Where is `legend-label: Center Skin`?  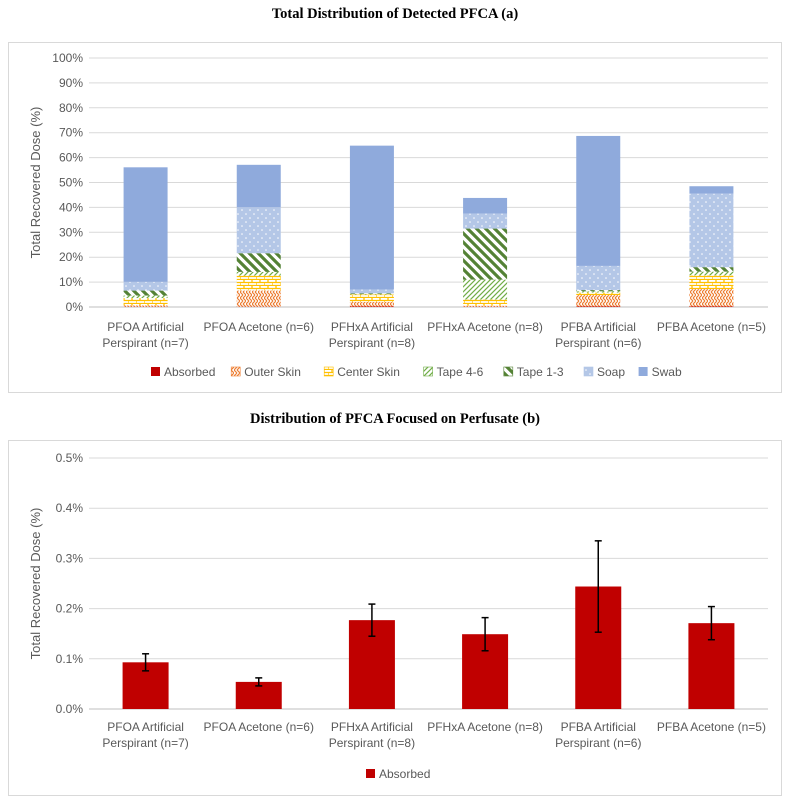
legend-label: Center Skin is located at coordinates (368, 372).